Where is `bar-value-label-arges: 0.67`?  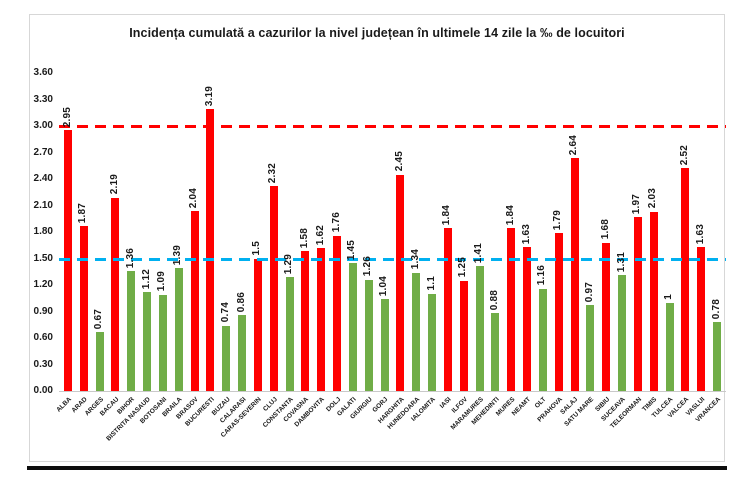
bar-value-label-arges: 0.67 is located at coordinates (99, 318).